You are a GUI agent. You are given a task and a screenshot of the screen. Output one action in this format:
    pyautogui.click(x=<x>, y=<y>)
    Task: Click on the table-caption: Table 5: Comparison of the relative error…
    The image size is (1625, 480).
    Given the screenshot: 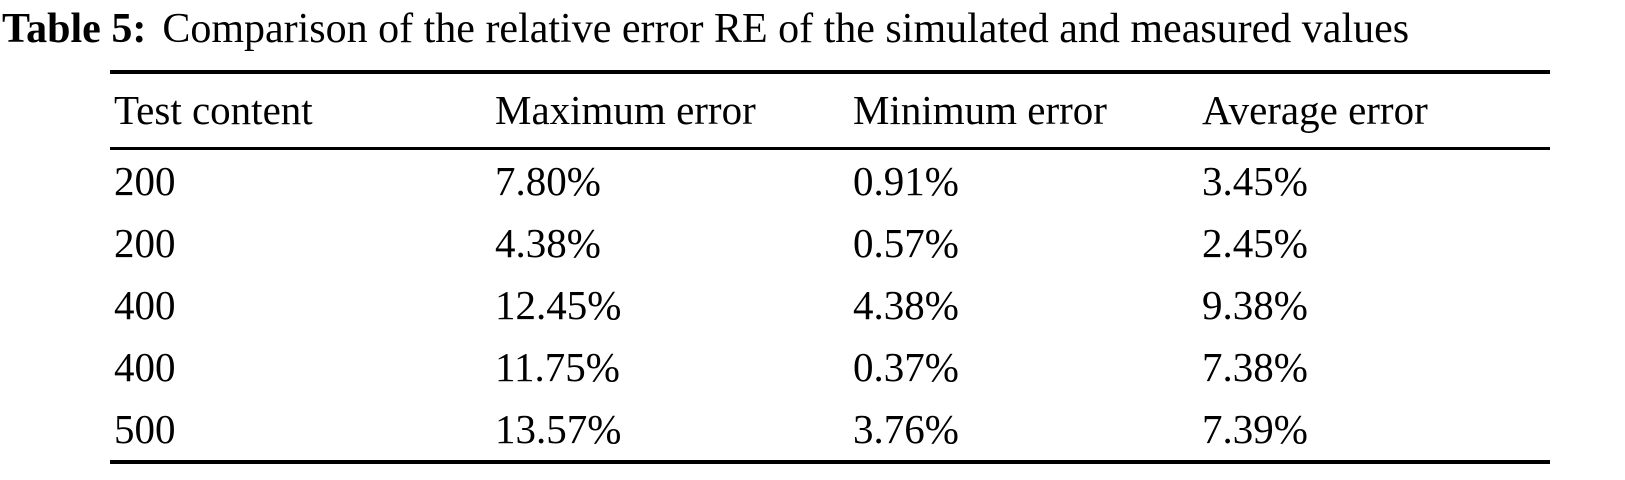 What is the action you would take?
    pyautogui.click(x=813, y=30)
    